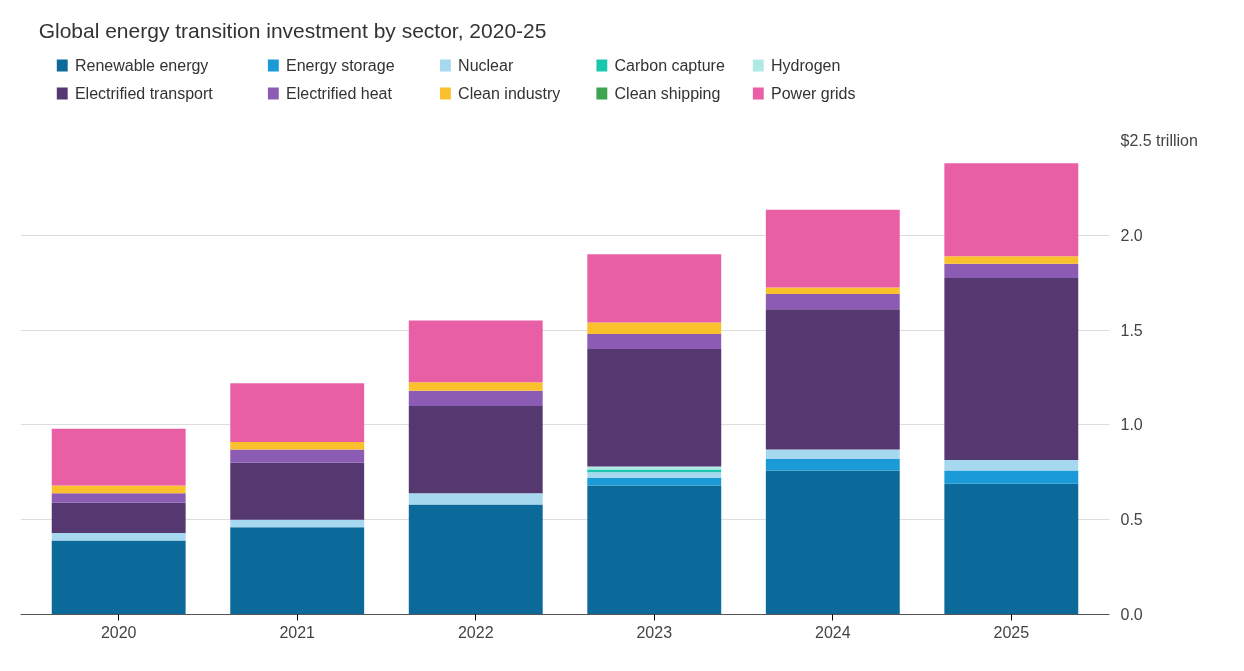 This screenshot has height=671, width=1244. Describe the element at coordinates (832, 632) in the screenshot. I see `x-tick-label: 2024` at that location.